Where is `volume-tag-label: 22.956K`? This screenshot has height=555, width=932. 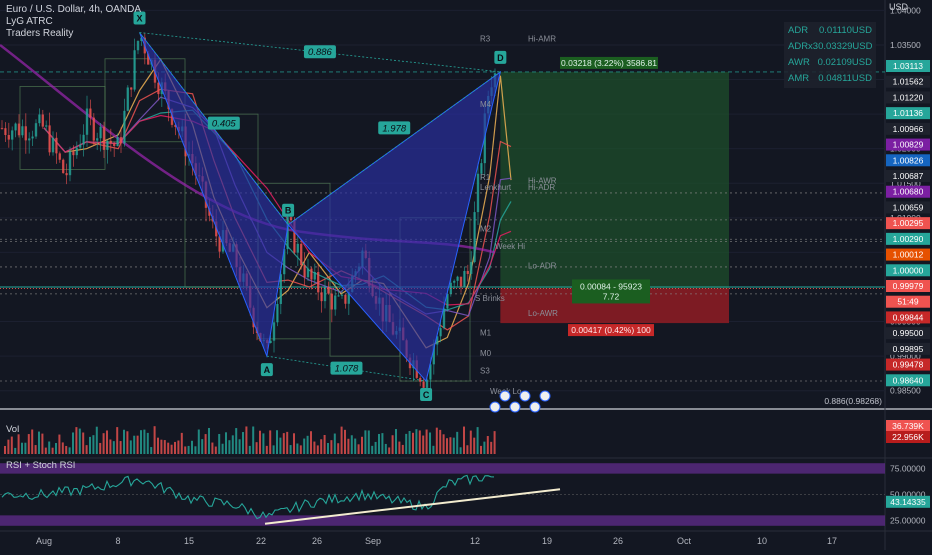
volume-tag-label: 22.956K is located at coordinates (908, 437).